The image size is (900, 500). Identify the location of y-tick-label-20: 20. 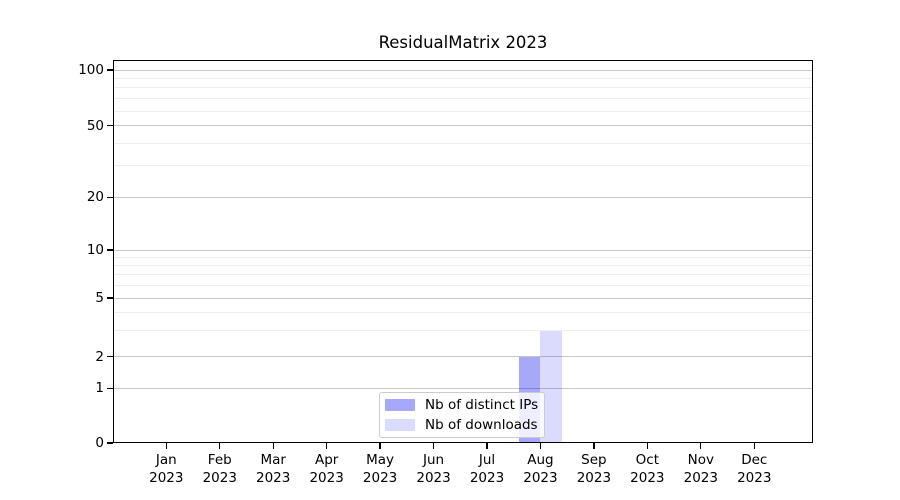
(95, 197).